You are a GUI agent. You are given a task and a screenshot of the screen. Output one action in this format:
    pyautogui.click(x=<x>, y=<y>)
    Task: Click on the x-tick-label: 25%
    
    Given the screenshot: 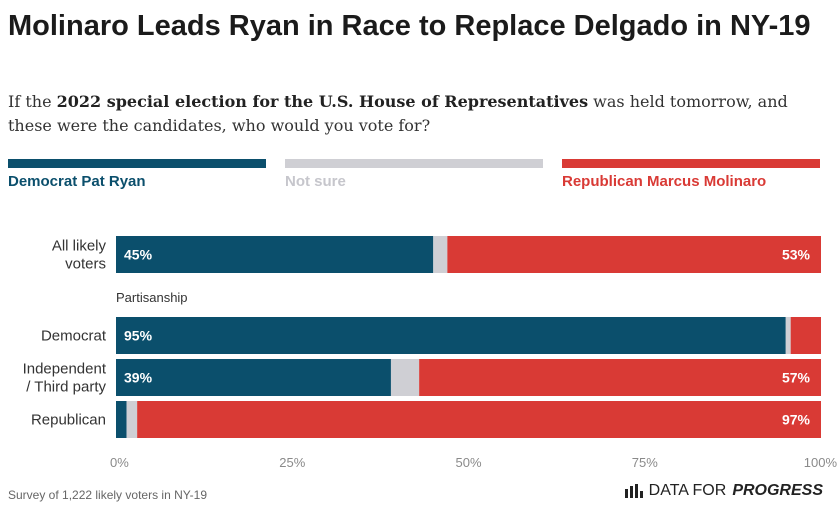 What is the action you would take?
    pyautogui.click(x=292, y=462)
    